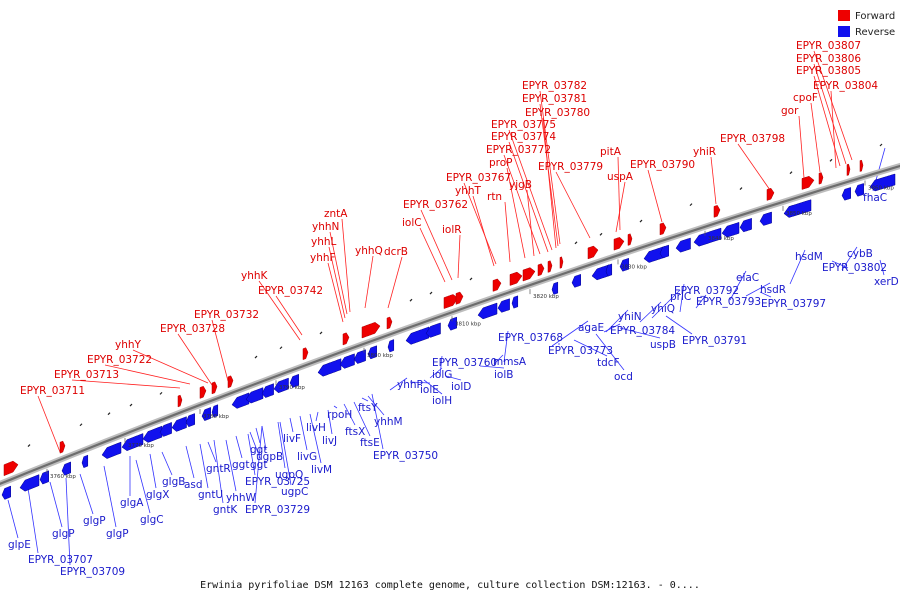  I want to click on reverse-gene-label: EPYR_03725, so click(277, 482).